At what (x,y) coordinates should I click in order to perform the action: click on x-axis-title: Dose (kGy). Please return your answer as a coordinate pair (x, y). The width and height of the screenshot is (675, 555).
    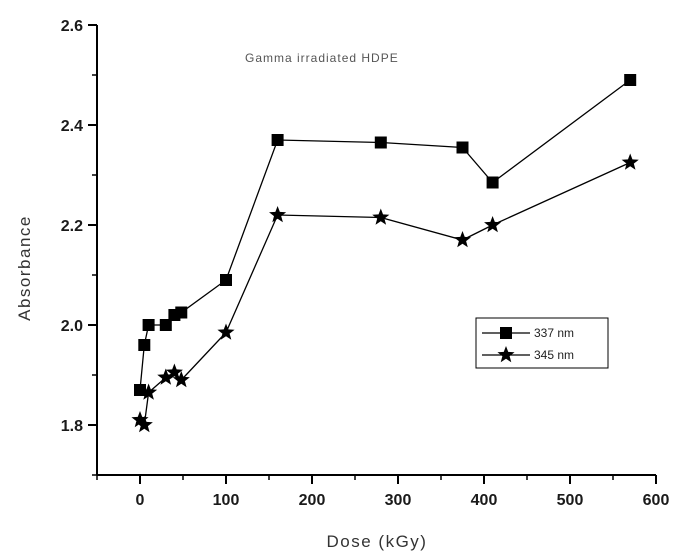
    Looking at the image, I should click on (377, 541).